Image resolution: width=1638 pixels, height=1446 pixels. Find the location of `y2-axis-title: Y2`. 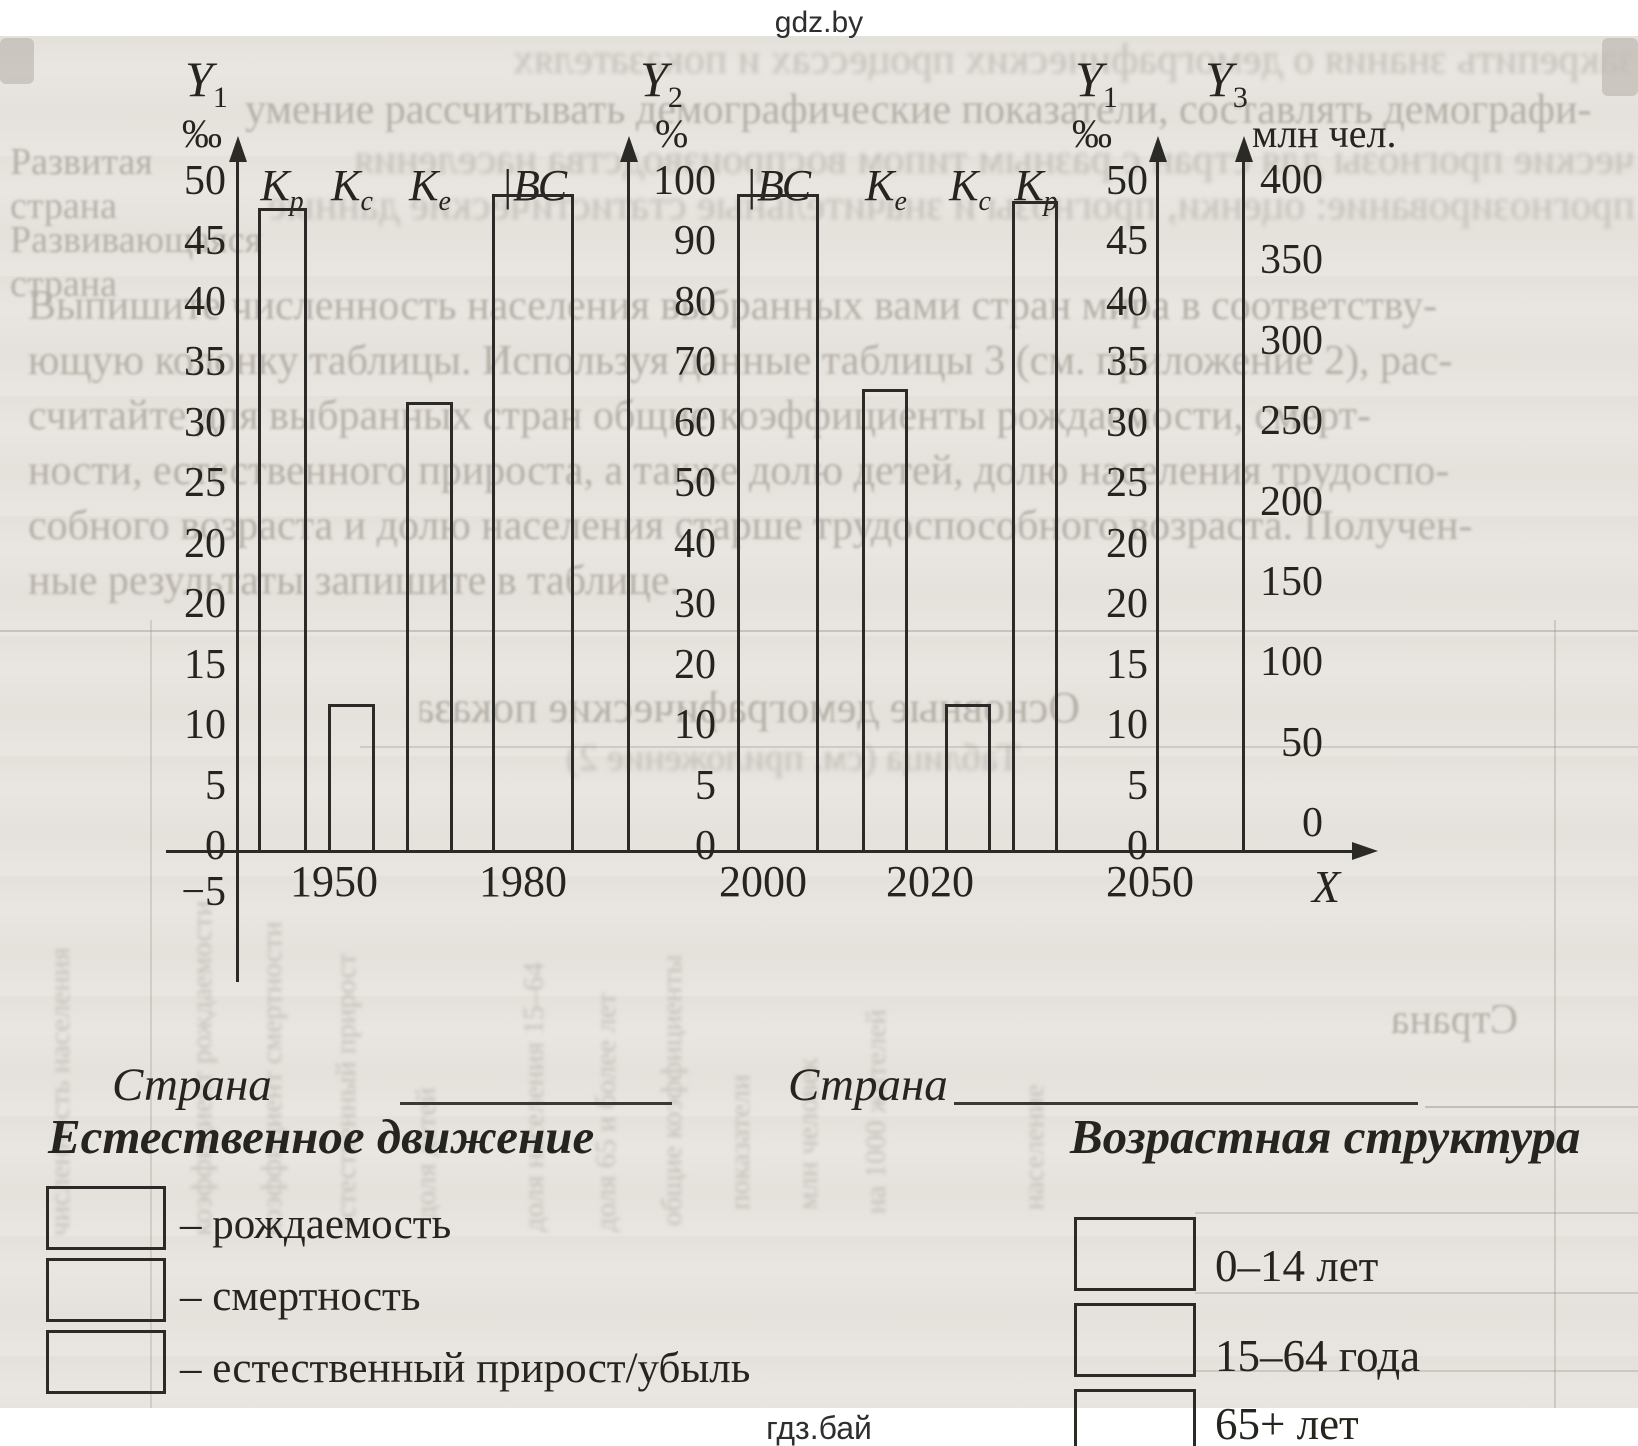

y2-axis-title: Y2 is located at coordinates (661, 82).